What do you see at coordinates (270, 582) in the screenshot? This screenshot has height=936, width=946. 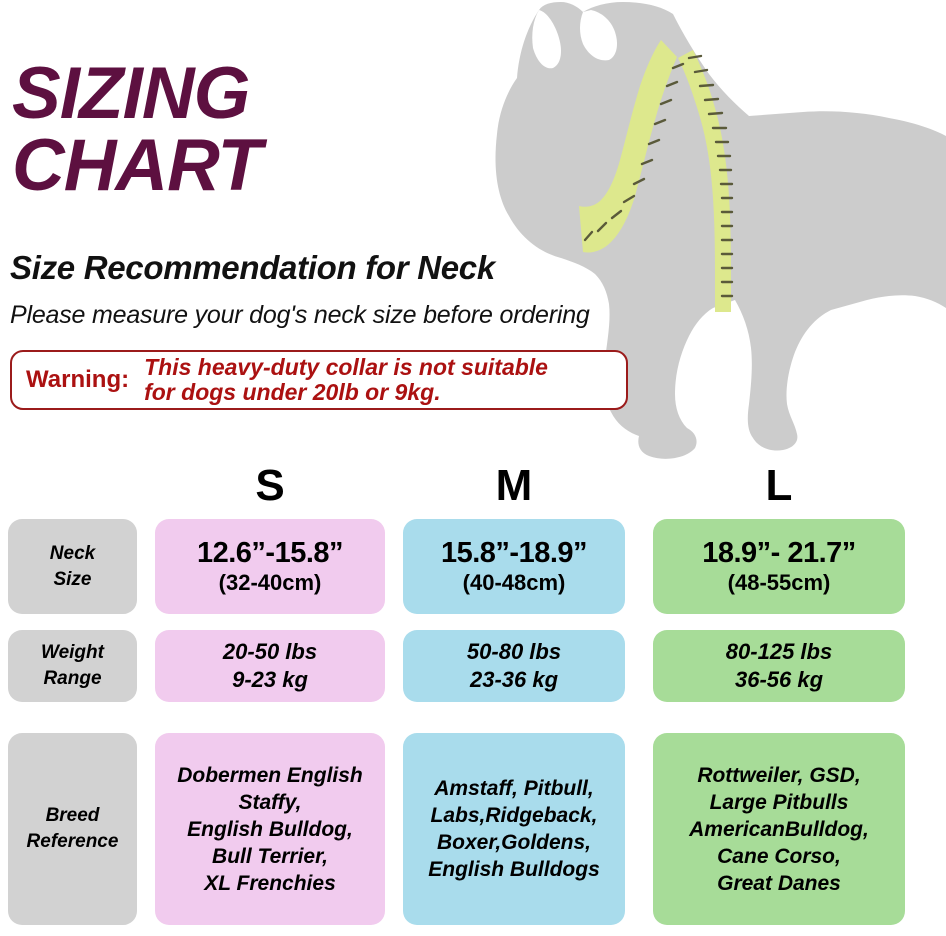 I see `cell-value-sub: (32-40cm)` at bounding box center [270, 582].